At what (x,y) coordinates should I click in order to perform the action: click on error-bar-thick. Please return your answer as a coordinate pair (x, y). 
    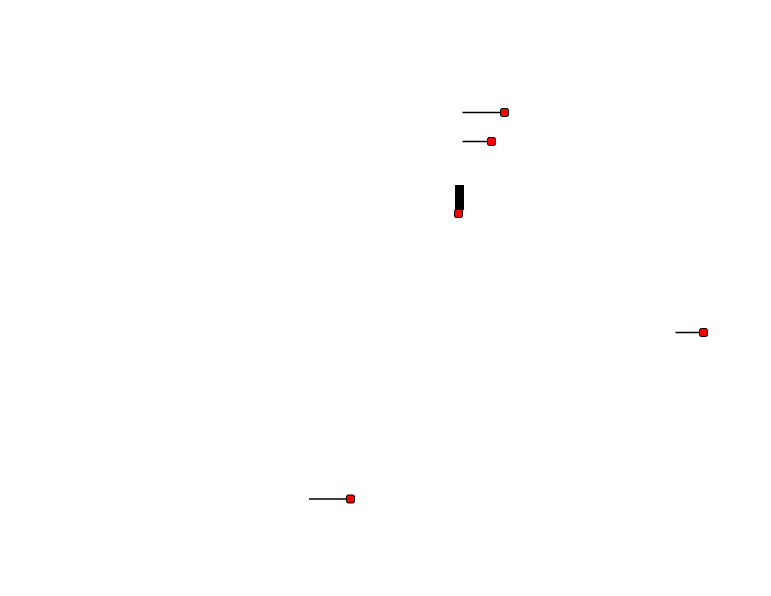
    Looking at the image, I should click on (459, 197).